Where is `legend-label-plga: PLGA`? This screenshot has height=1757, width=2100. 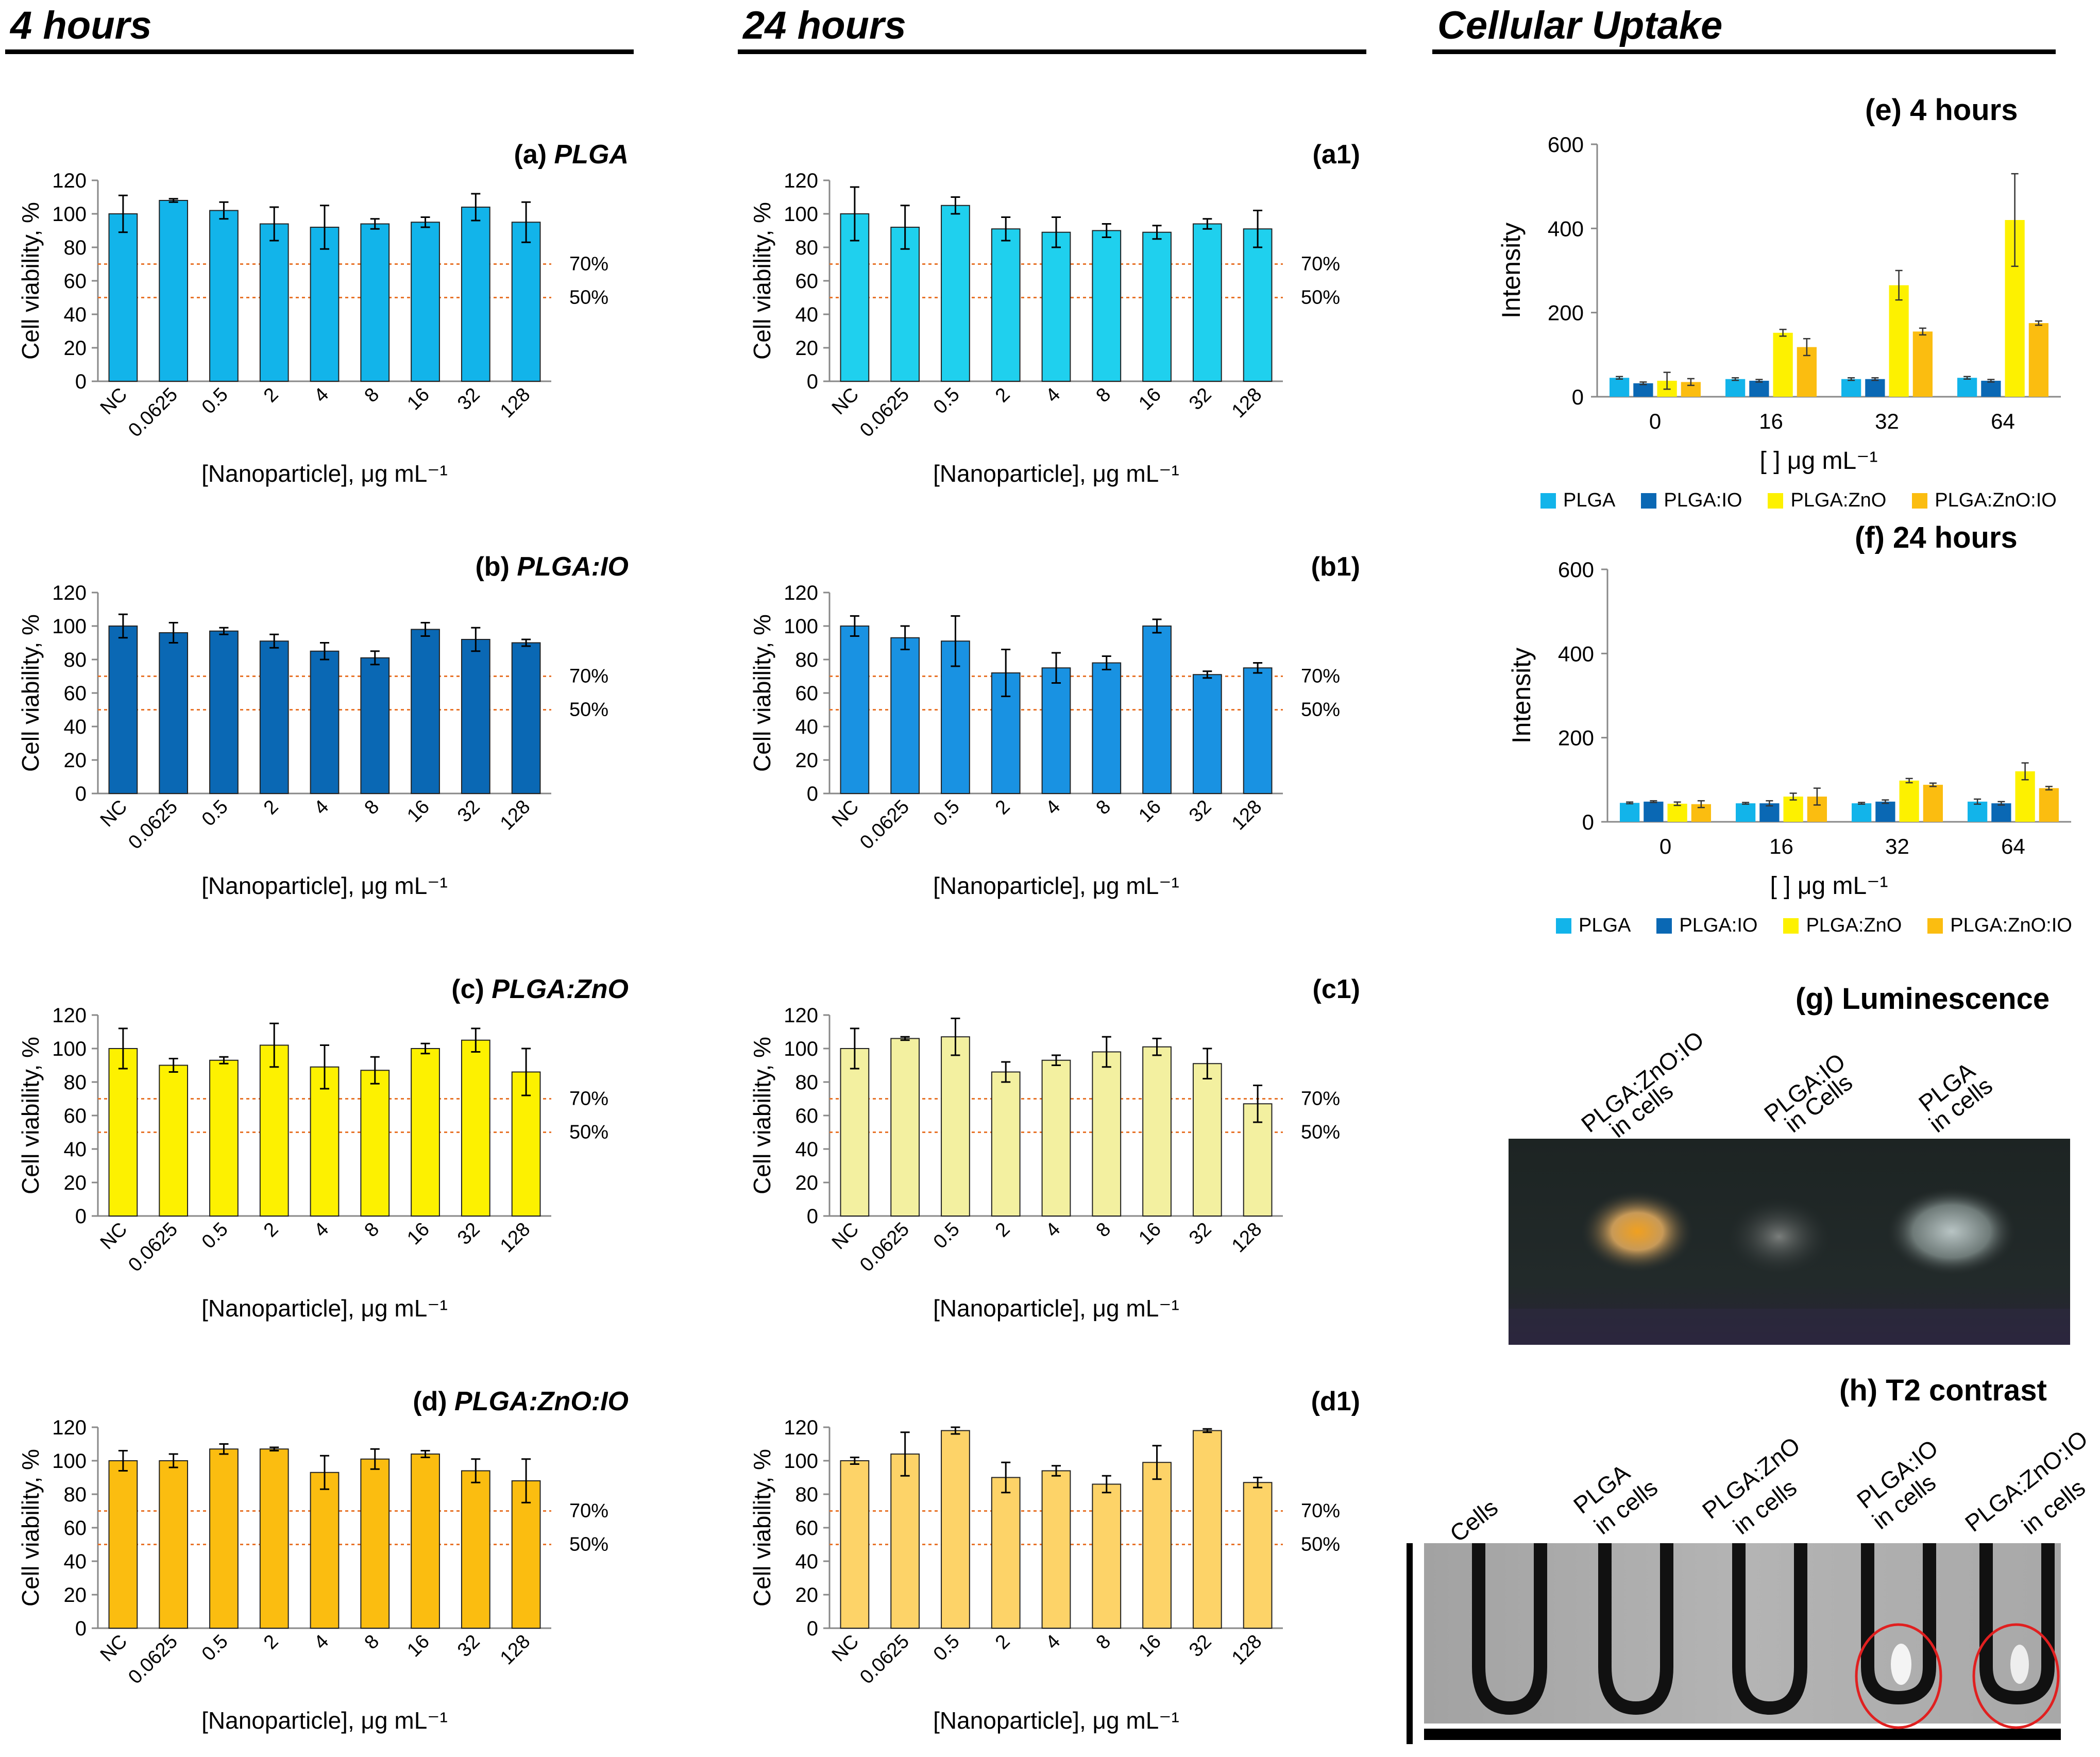 legend-label-plga: PLGA is located at coordinates (1589, 500).